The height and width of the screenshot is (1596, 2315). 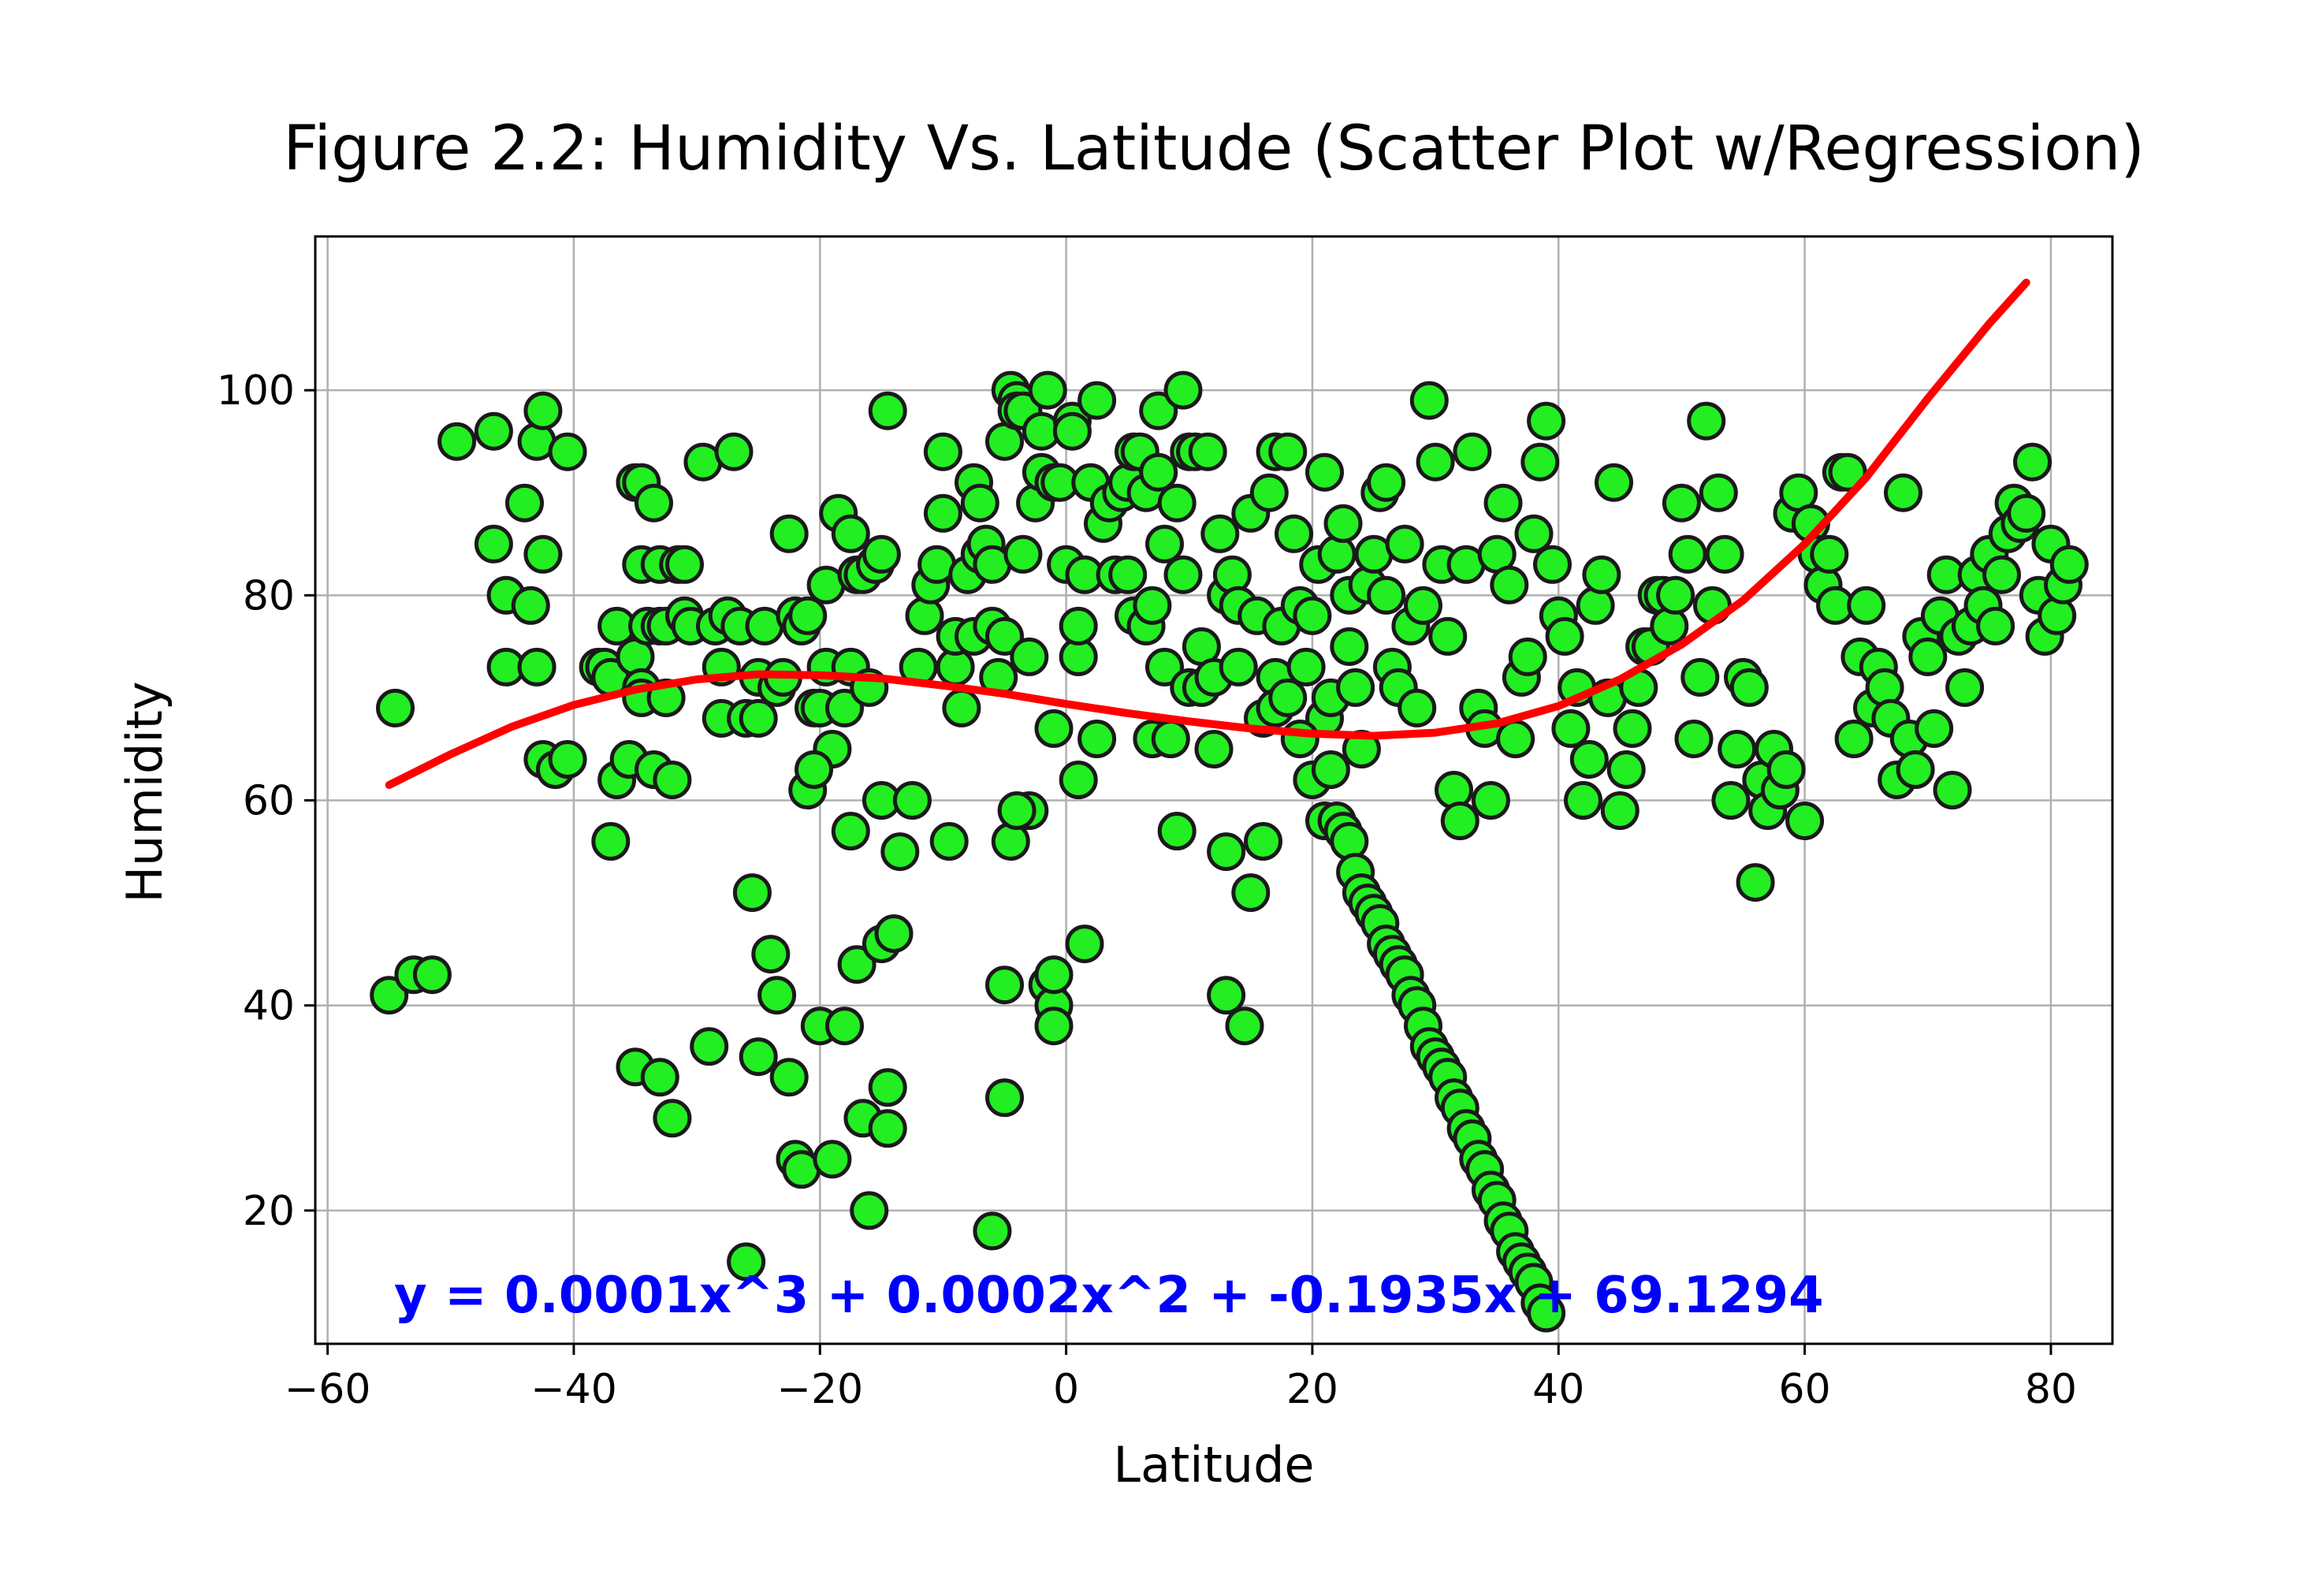 I want to click on y-tick-label: 20, so click(x=269, y=1211).